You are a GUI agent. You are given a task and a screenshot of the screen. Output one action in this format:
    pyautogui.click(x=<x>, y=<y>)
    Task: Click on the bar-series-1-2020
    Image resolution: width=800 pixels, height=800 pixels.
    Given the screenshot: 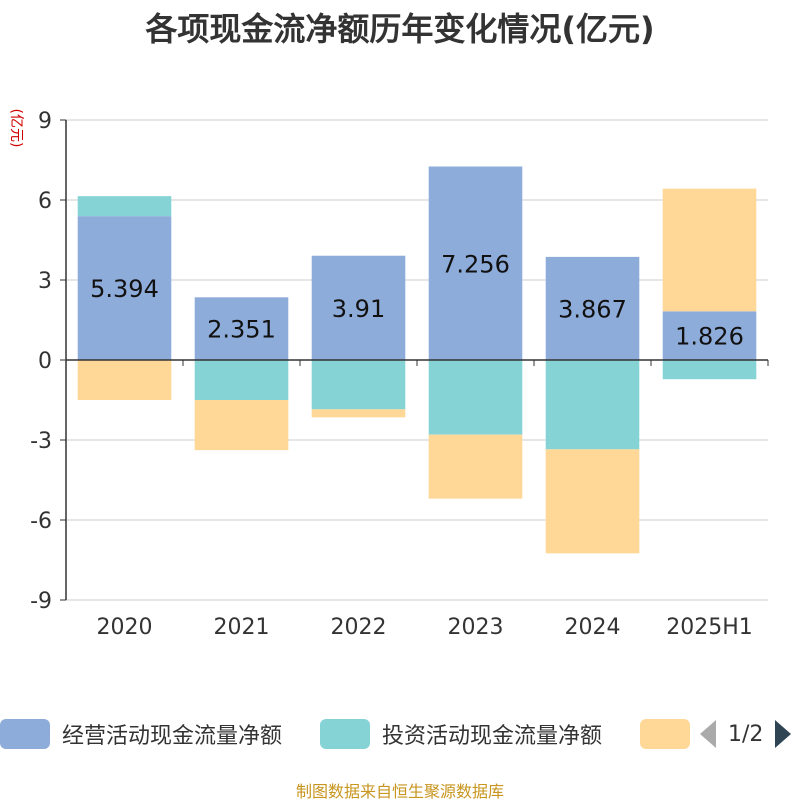 What is the action you would take?
    pyautogui.click(x=124, y=206)
    